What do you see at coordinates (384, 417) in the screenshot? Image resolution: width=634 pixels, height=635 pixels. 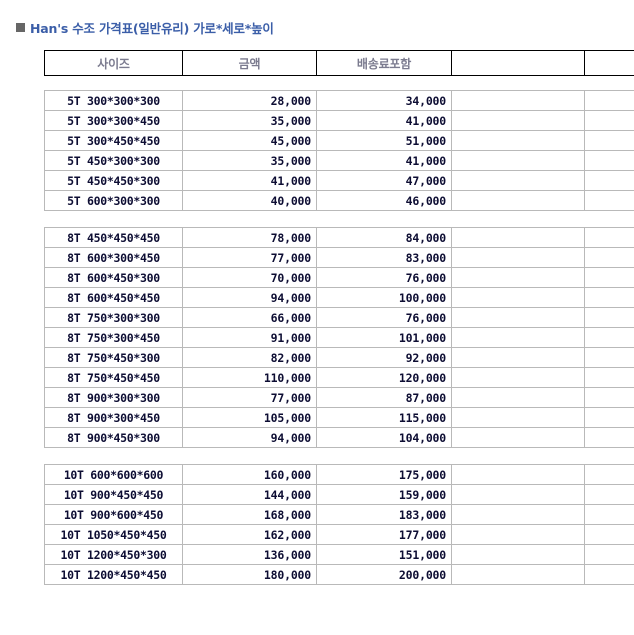 I see `cell-shipping: 115,000` at bounding box center [384, 417].